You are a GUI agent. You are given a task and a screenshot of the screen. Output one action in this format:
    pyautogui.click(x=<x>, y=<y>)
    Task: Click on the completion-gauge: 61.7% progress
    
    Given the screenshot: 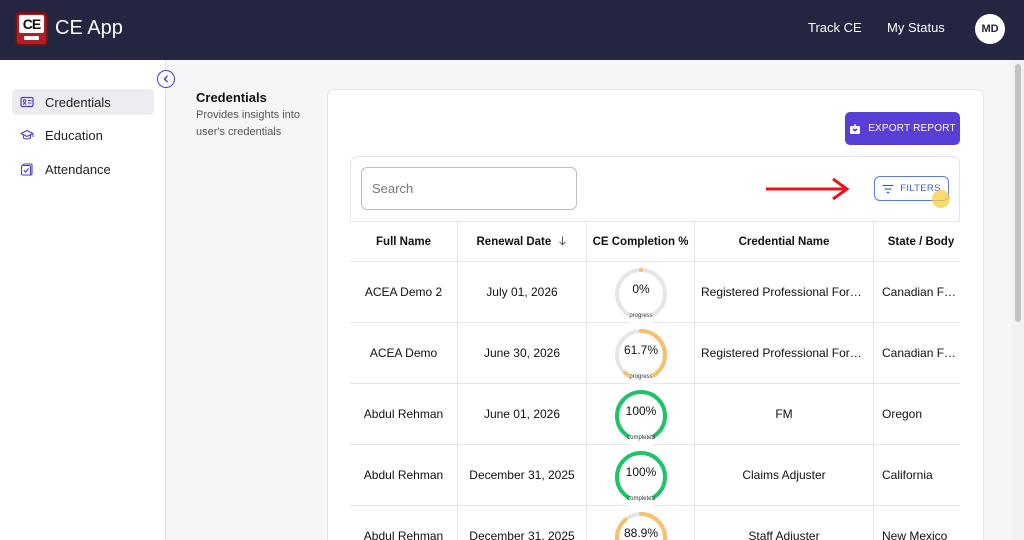 What is the action you would take?
    pyautogui.click(x=641, y=355)
    